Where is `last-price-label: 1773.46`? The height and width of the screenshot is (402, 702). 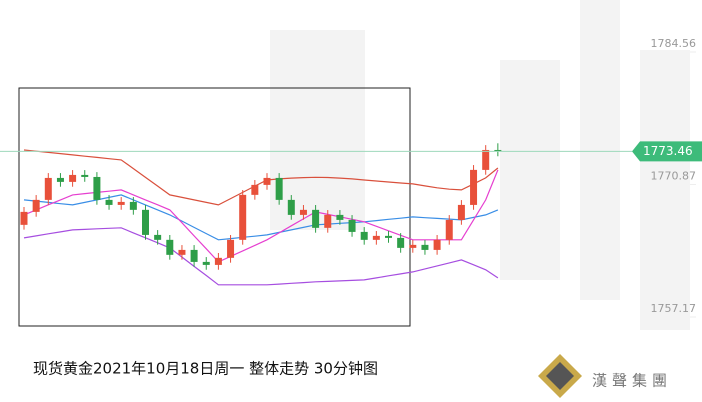 last-price-label: 1773.46 is located at coordinates (668, 151).